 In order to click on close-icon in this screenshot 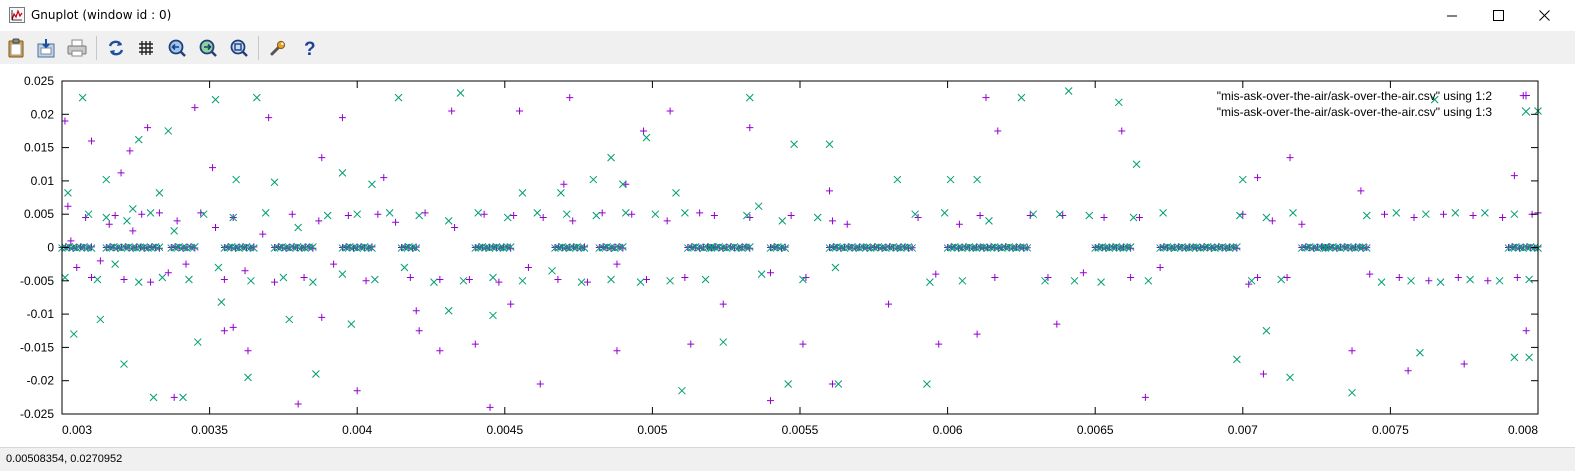, I will do `click(1544, 15)`.